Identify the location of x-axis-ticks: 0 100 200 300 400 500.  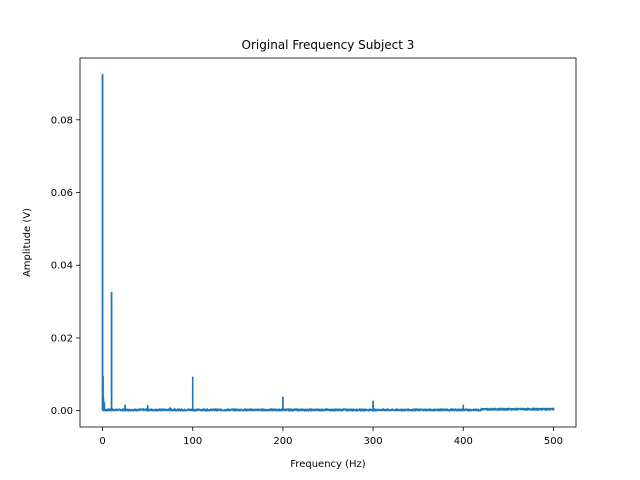
(331, 437).